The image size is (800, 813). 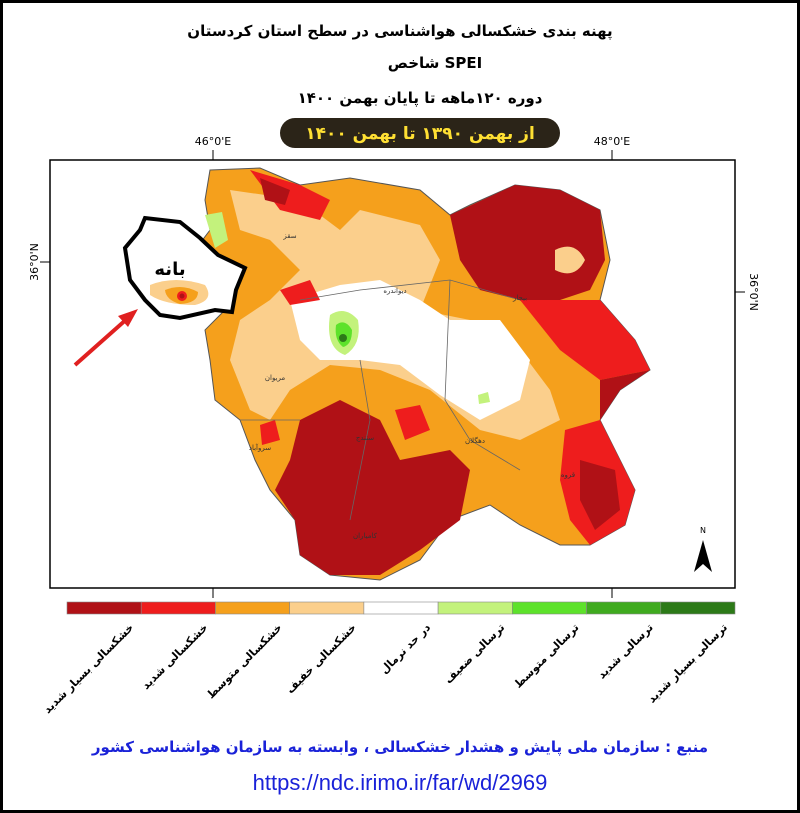 What do you see at coordinates (182, 296) in the screenshot?
I see `highlight-area` at bounding box center [182, 296].